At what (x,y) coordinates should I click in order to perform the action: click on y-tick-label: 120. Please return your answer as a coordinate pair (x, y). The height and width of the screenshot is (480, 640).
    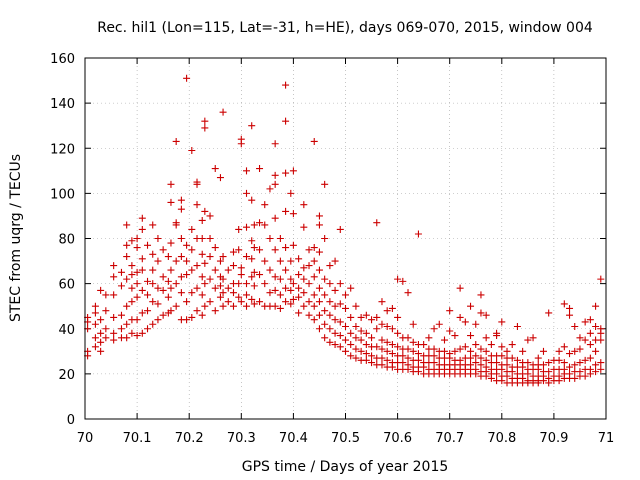
    Looking at the image, I should click on (62, 149).